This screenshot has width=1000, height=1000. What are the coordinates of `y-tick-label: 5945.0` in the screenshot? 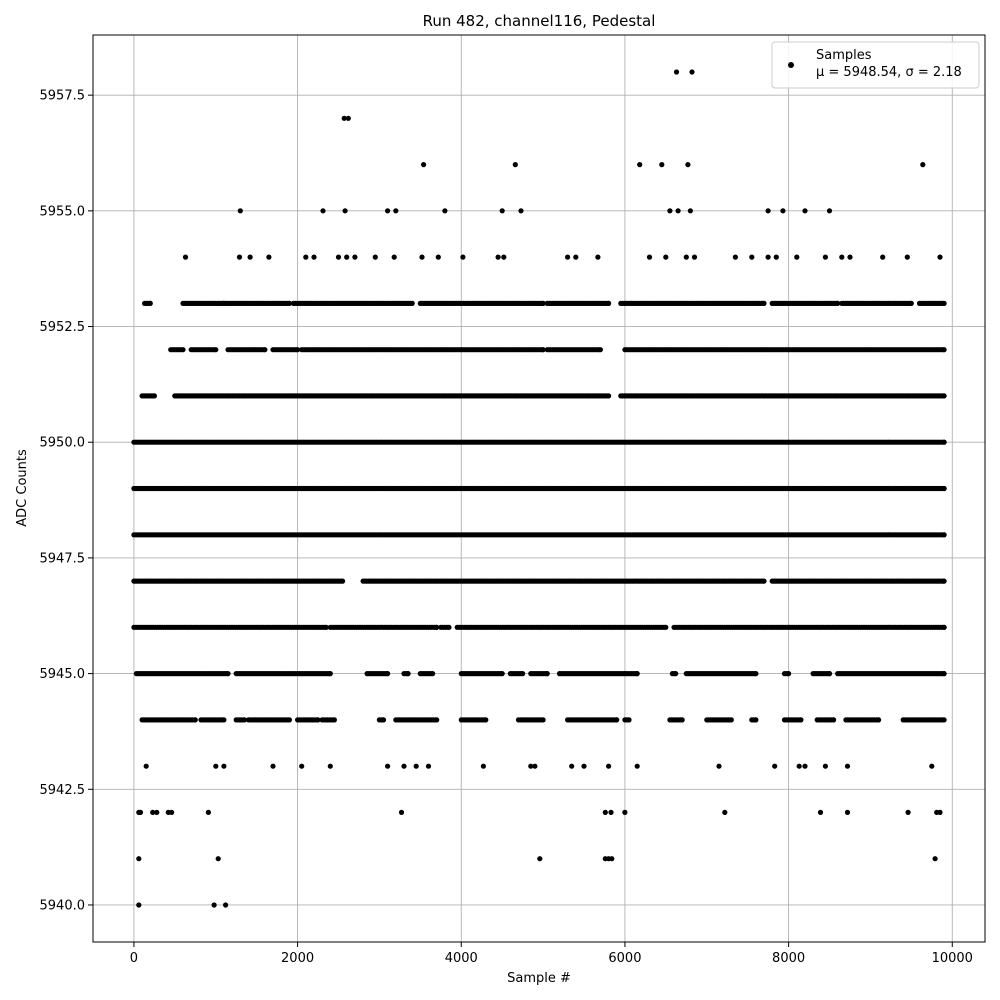 It's located at (63, 674).